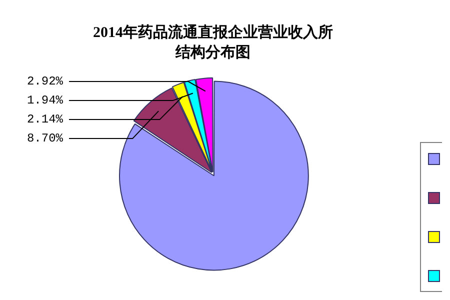 Image resolution: width=450 pixels, height=300 pixels. What do you see at coordinates (45, 139) in the screenshot?
I see `data-label: 8.70%` at bounding box center [45, 139].